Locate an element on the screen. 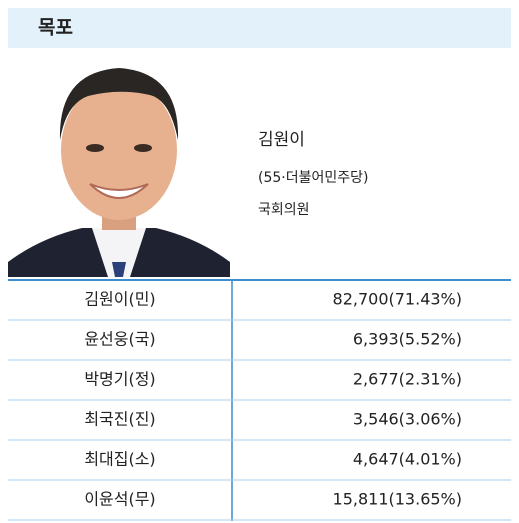 The image size is (519, 523). candidate-cell: 윤선웅(국) is located at coordinates (119, 339).